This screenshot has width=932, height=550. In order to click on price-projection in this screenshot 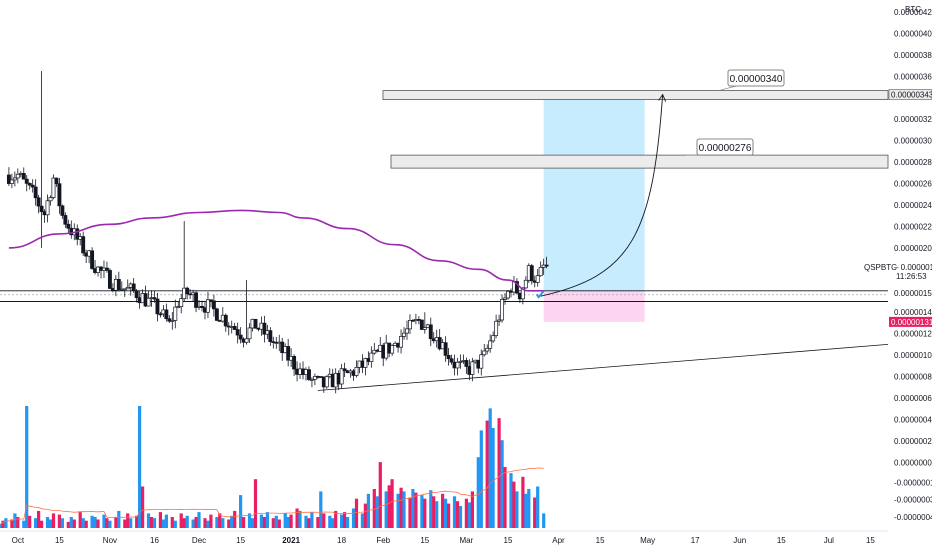, I will do `click(601, 196)`.